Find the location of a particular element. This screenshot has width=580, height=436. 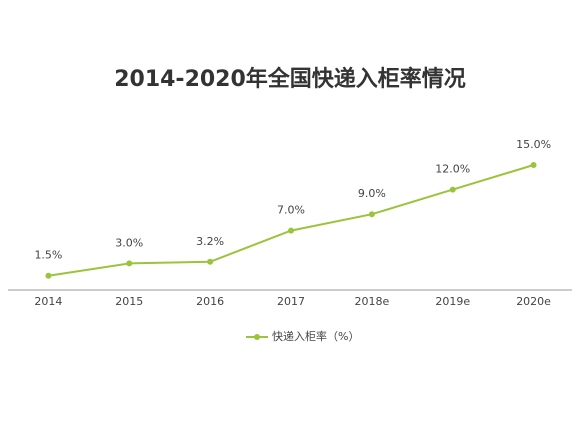

x-tick-label: 2015 is located at coordinates (129, 301).